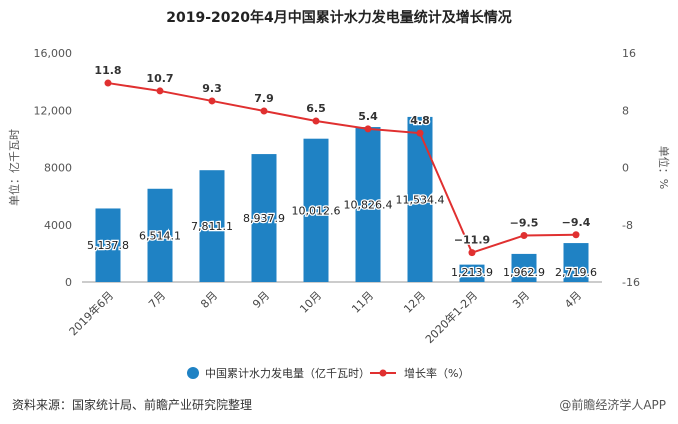 The height and width of the screenshot is (424, 678). I want to click on bar-value-label: 7,811.1, so click(212, 226).